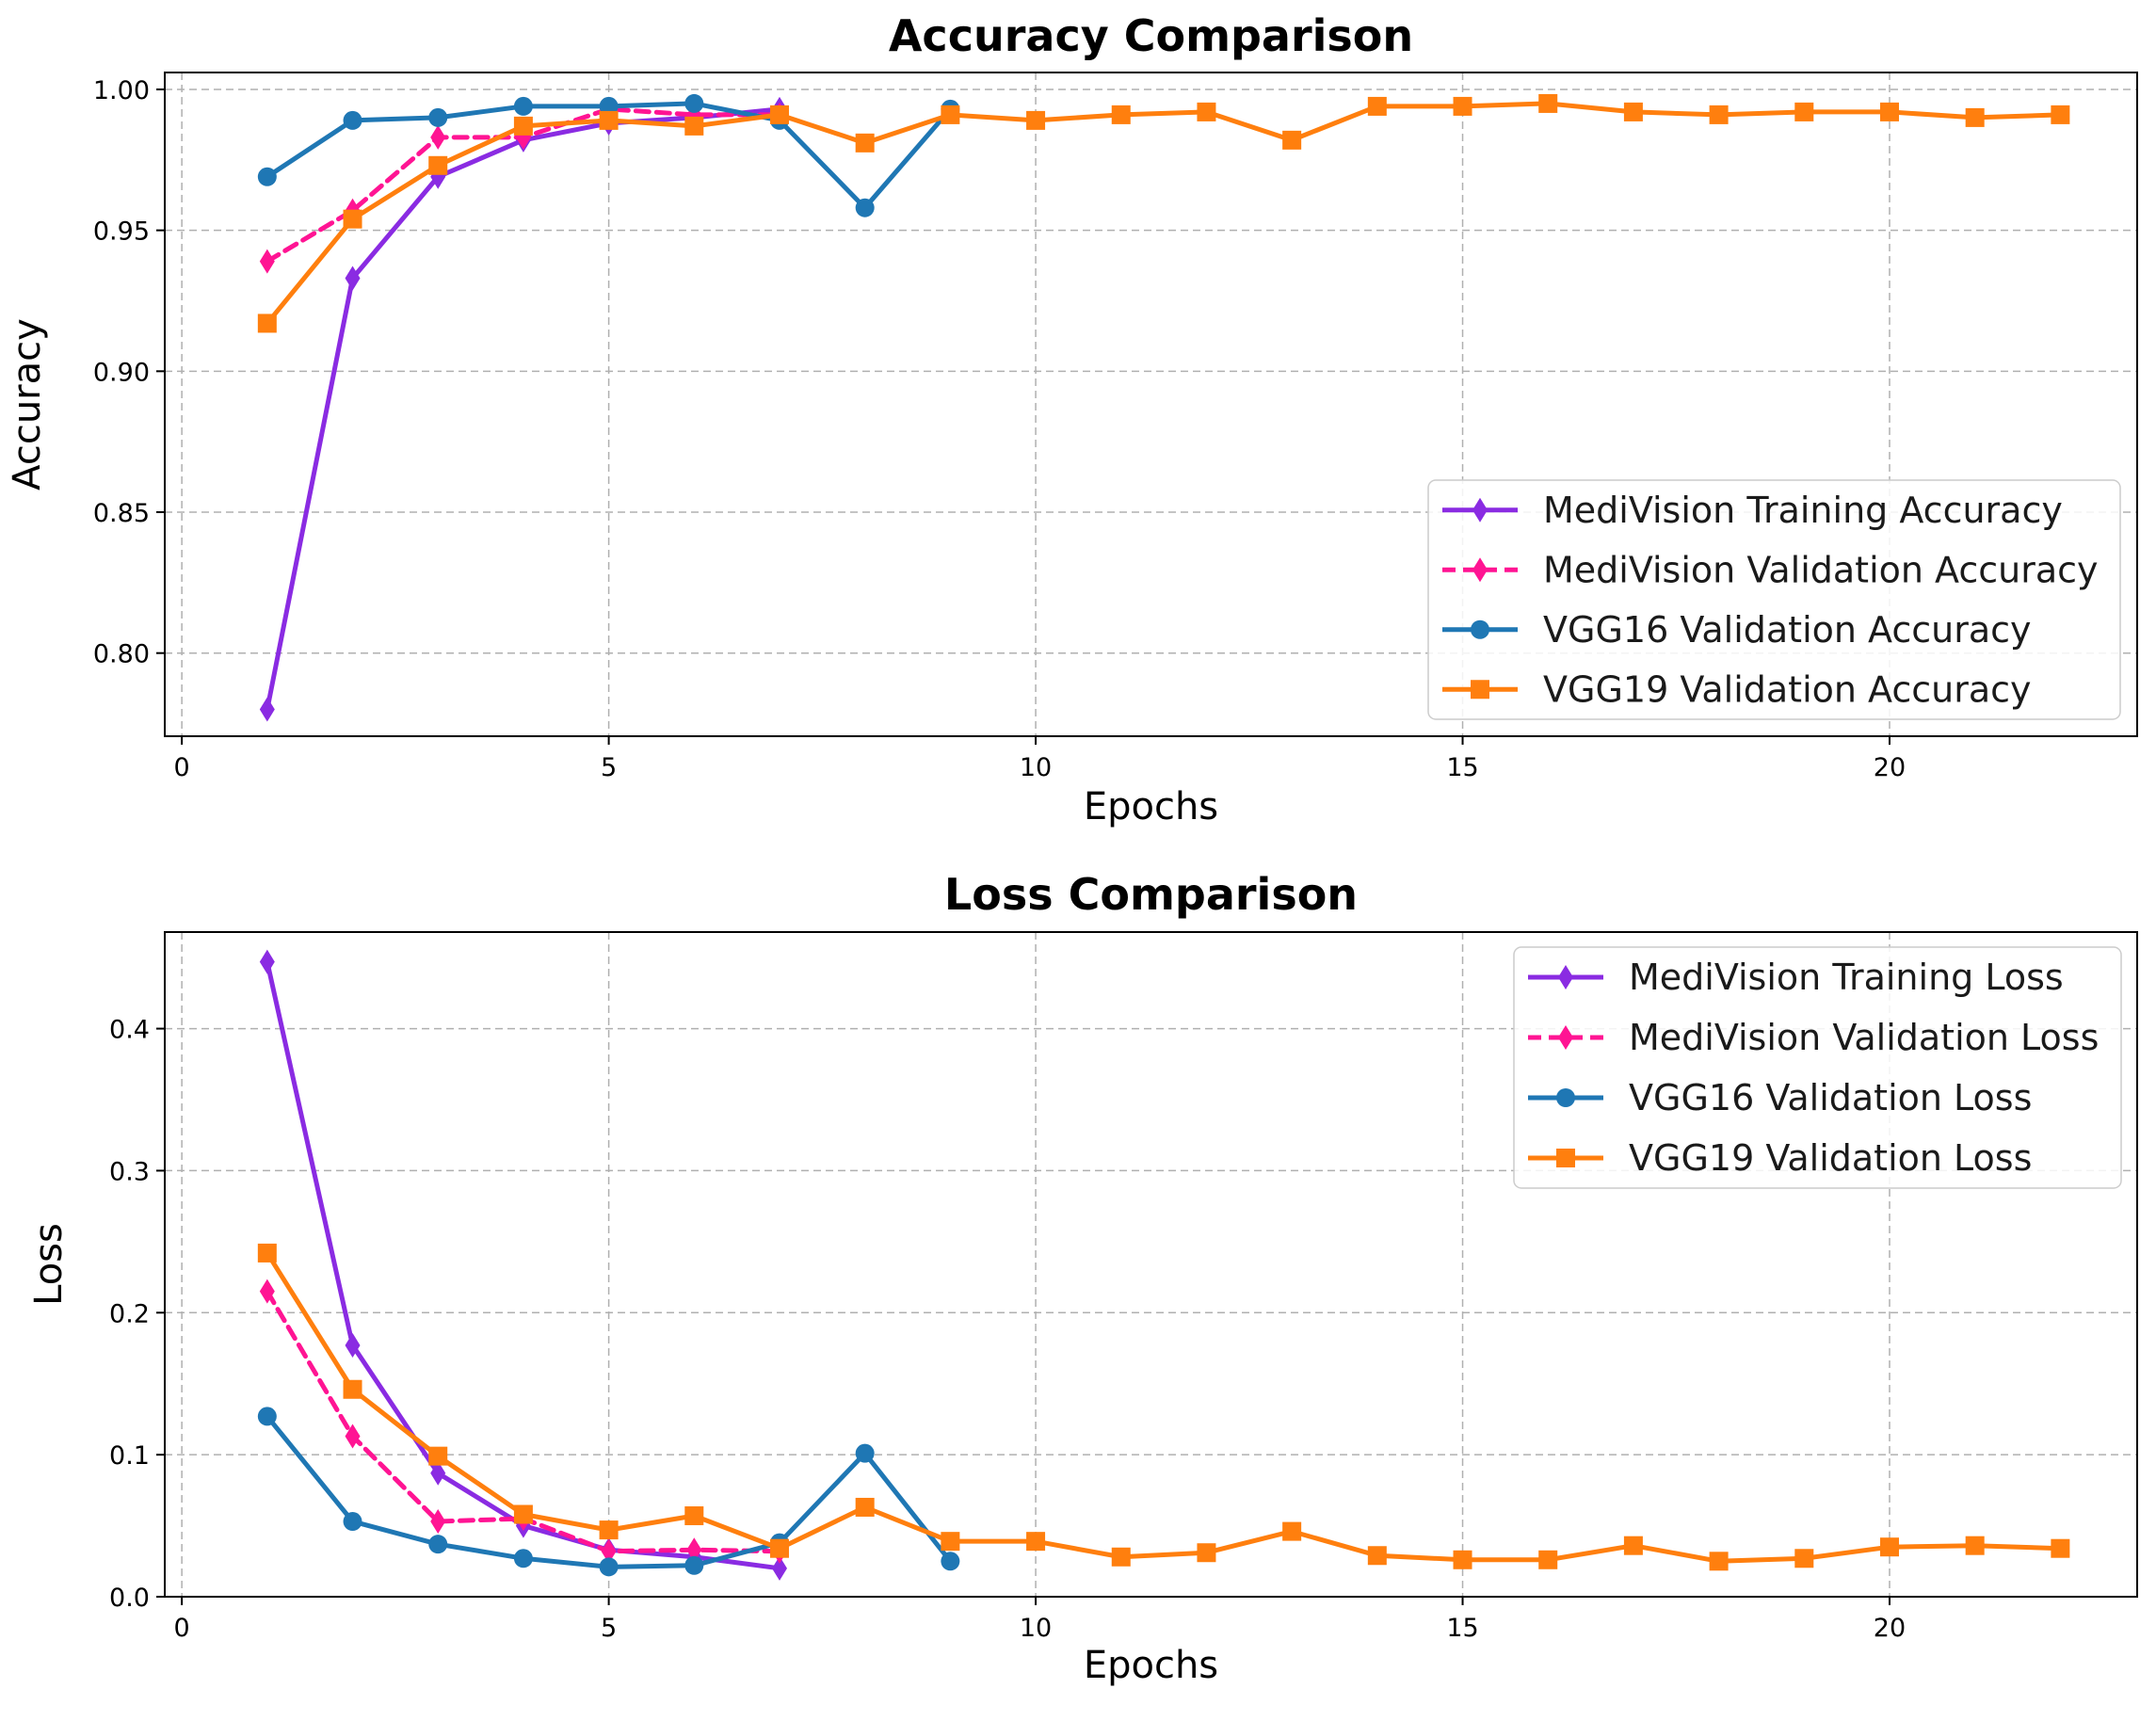  What do you see at coordinates (1787, 689) in the screenshot?
I see `legend-label: VGG19 Validation Accuracy` at bounding box center [1787, 689].